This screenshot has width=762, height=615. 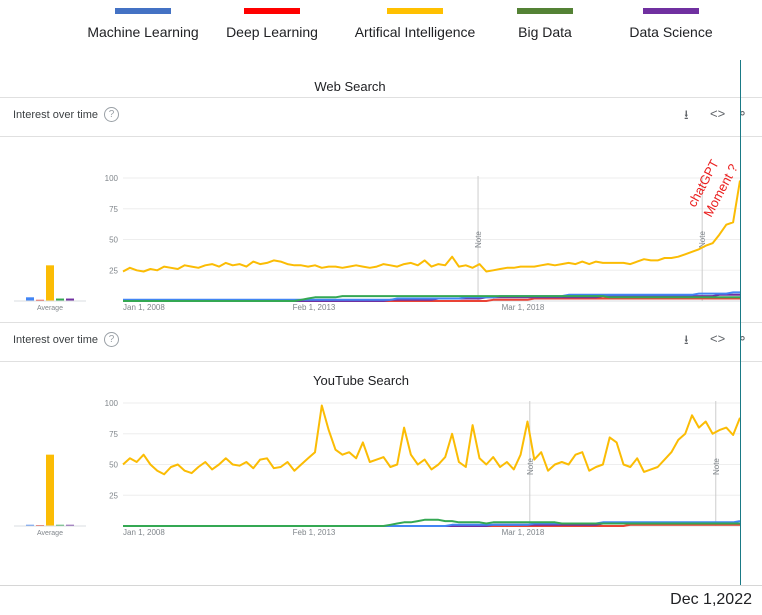 What do you see at coordinates (381, 342) in the screenshot?
I see `youtube-toolbar: Interest over time ? ⭳ <> ⚬` at bounding box center [381, 342].